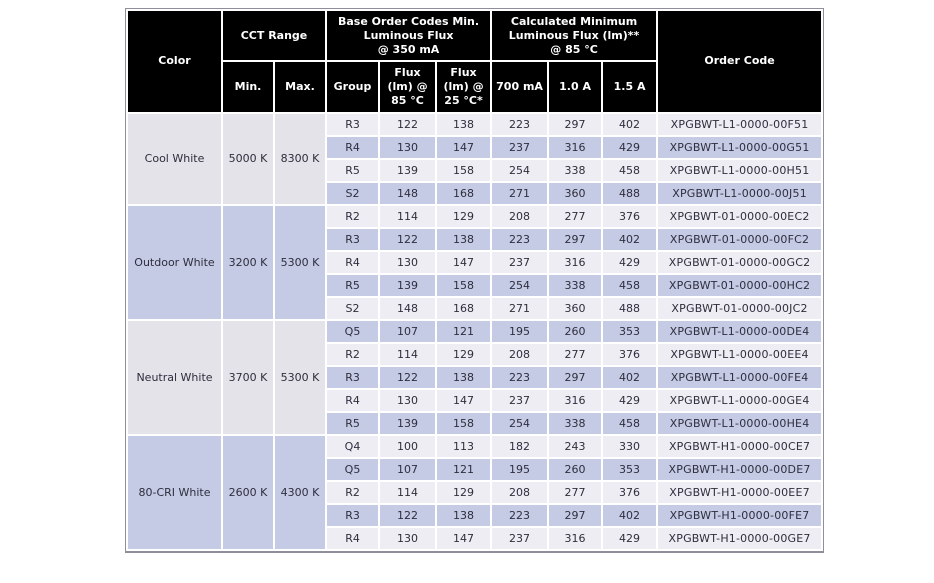 This screenshot has width=934, height=583. What do you see at coordinates (353, 216) in the screenshot?
I see `group-cell: R2` at bounding box center [353, 216].